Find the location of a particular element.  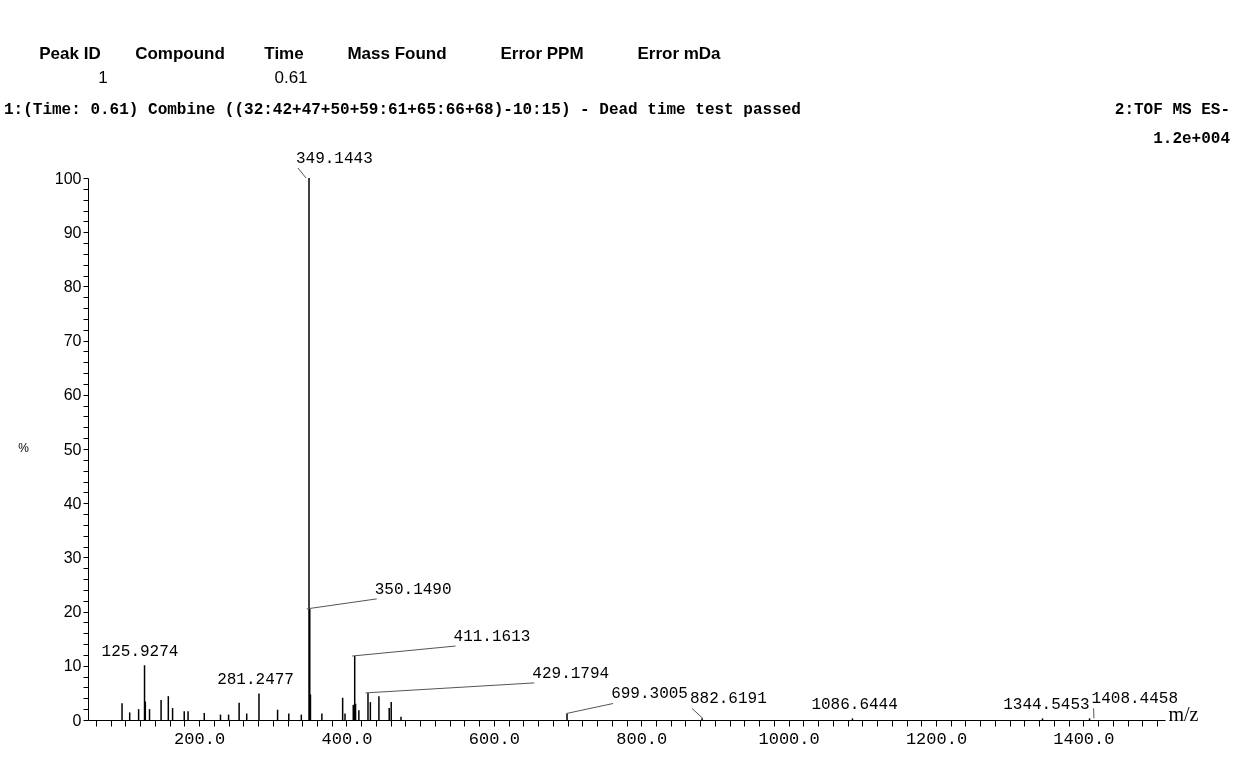

x-tick-label: 1000.0 is located at coordinates (789, 739).